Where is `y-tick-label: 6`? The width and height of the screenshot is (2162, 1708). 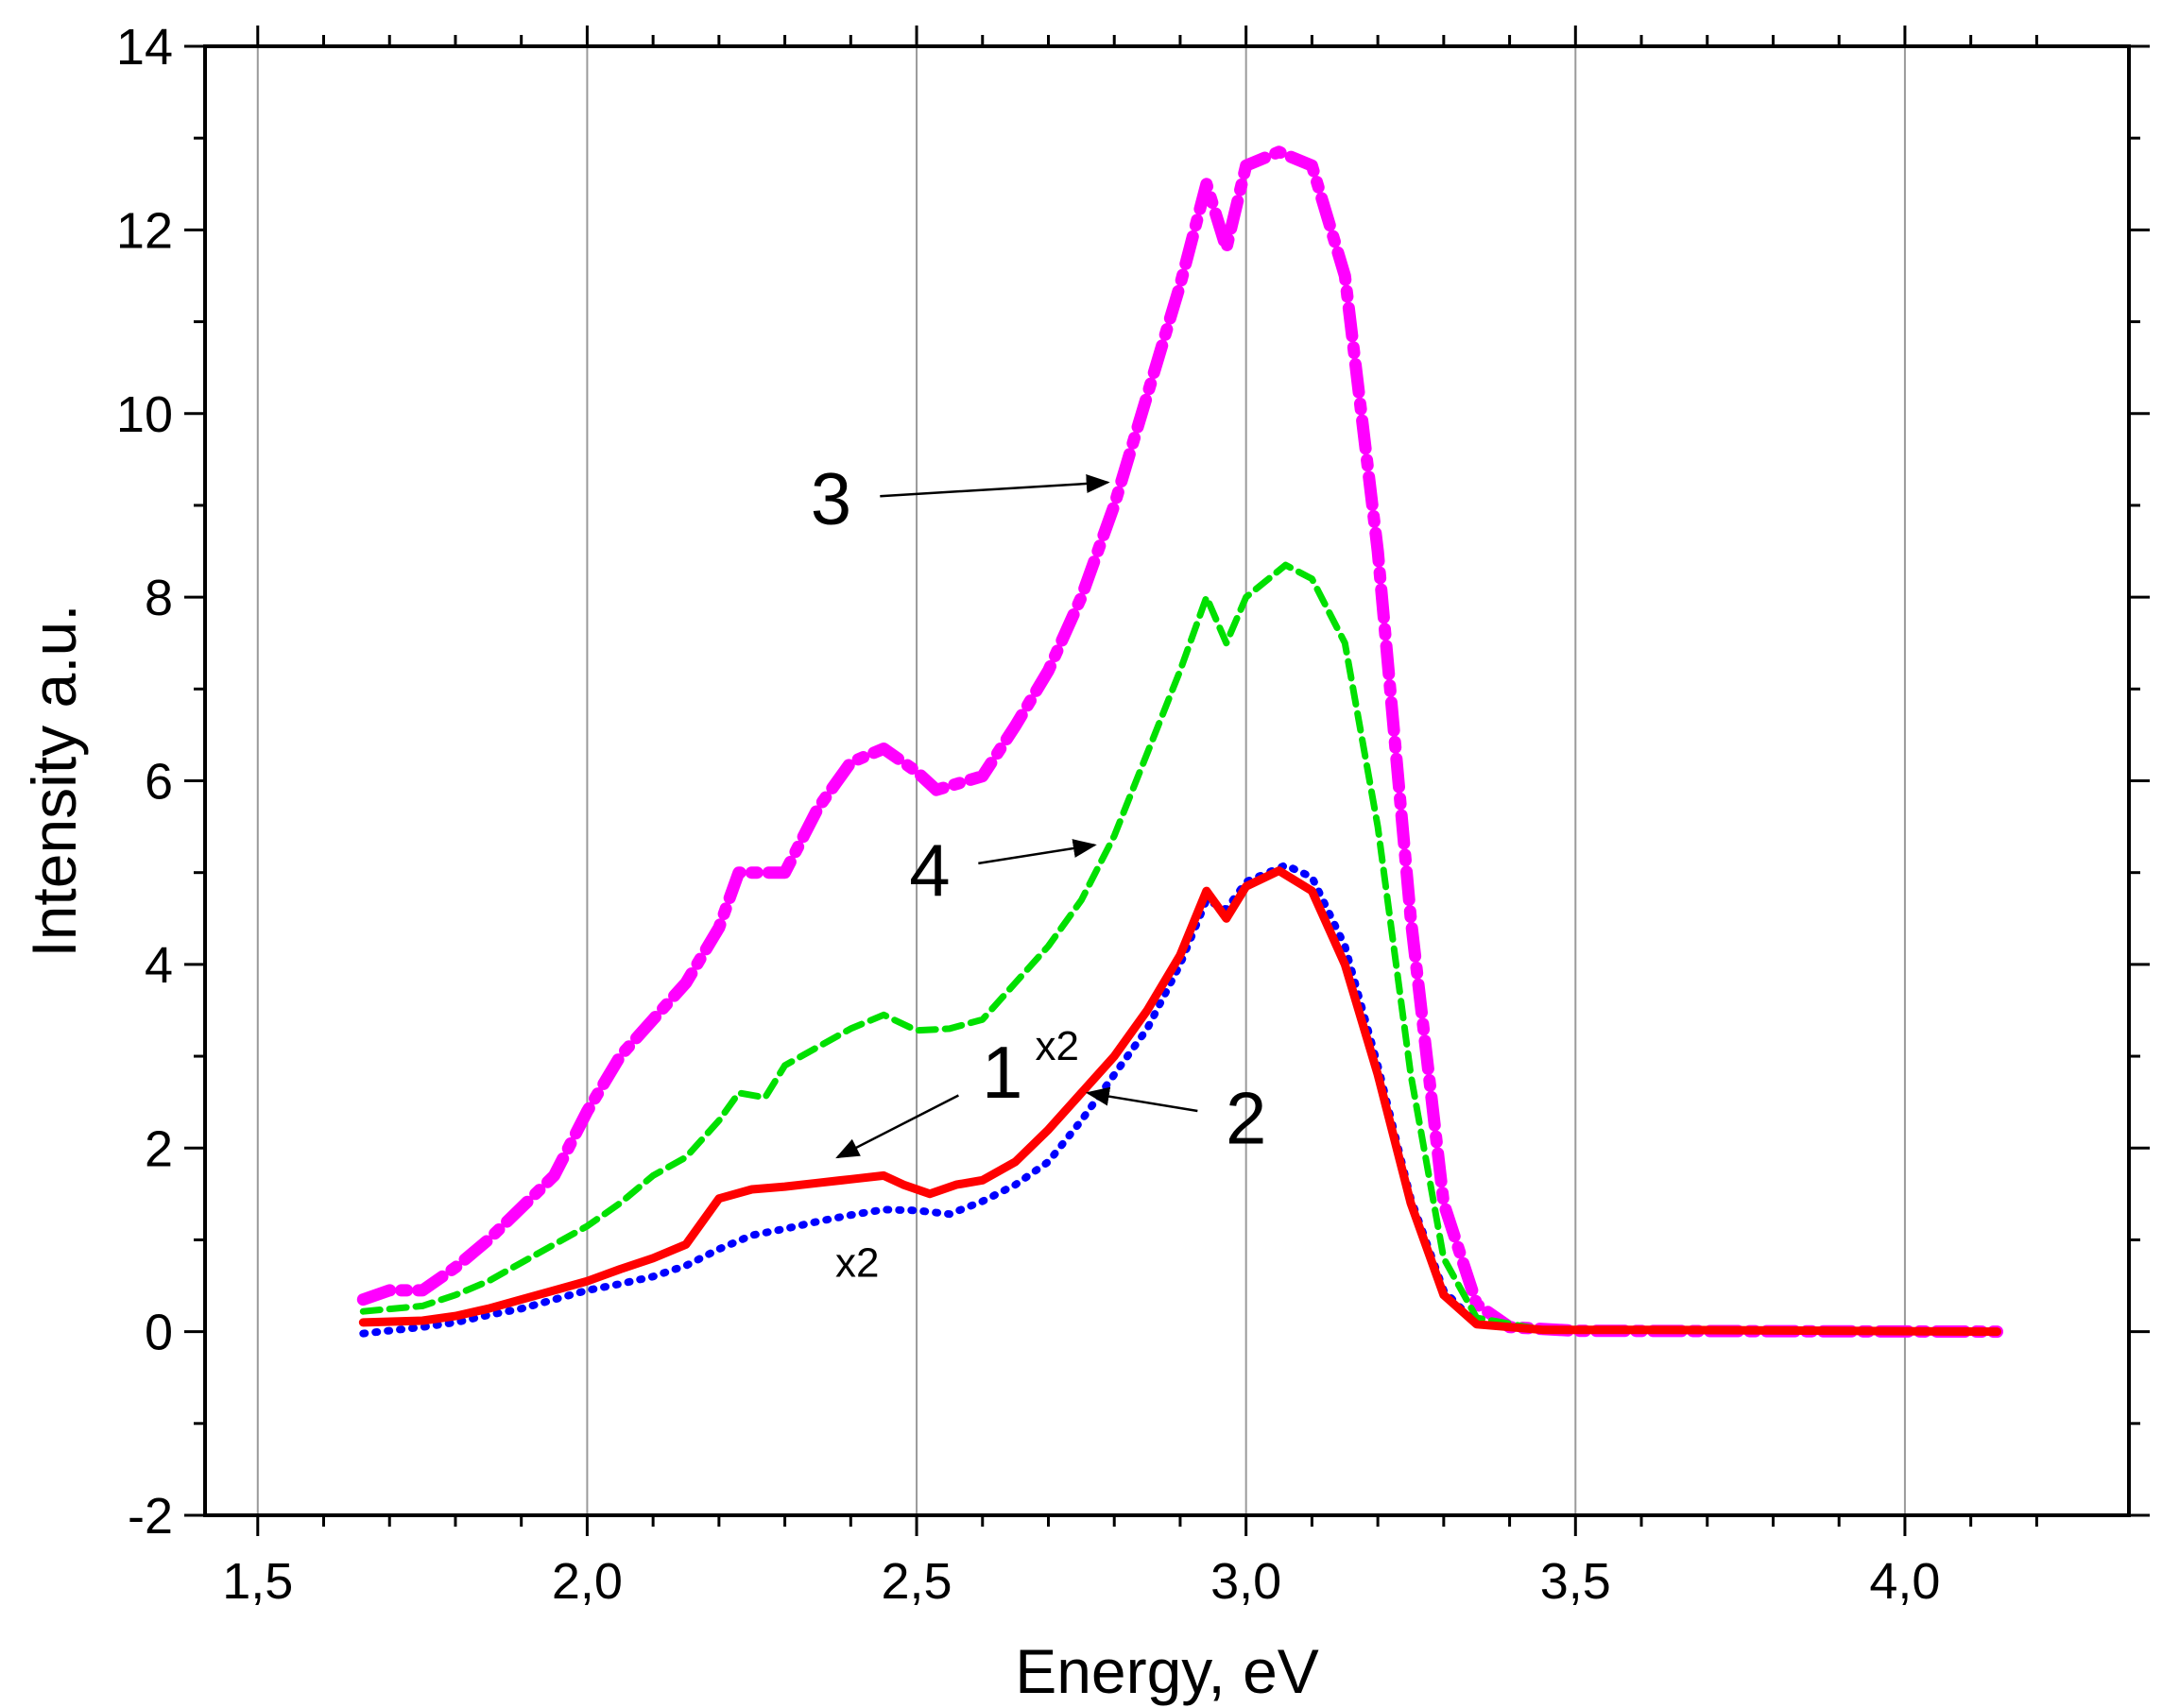 y-tick-label: 6 is located at coordinates (159, 782).